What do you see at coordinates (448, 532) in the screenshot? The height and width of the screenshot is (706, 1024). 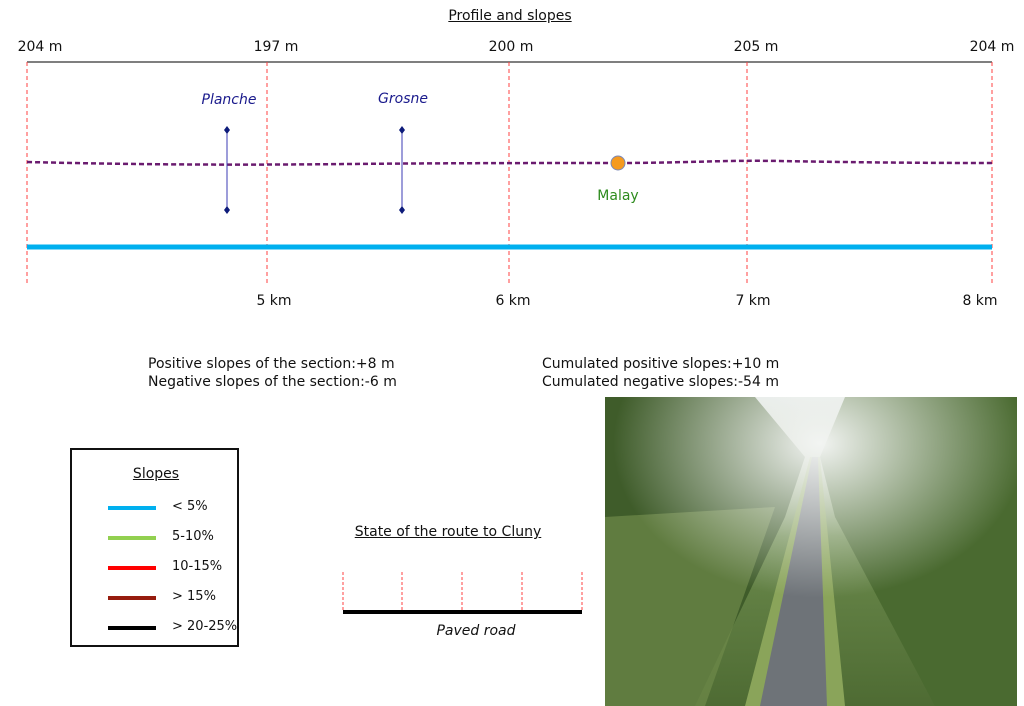 I see `route-state-title: State of the route to Cluny` at bounding box center [448, 532].